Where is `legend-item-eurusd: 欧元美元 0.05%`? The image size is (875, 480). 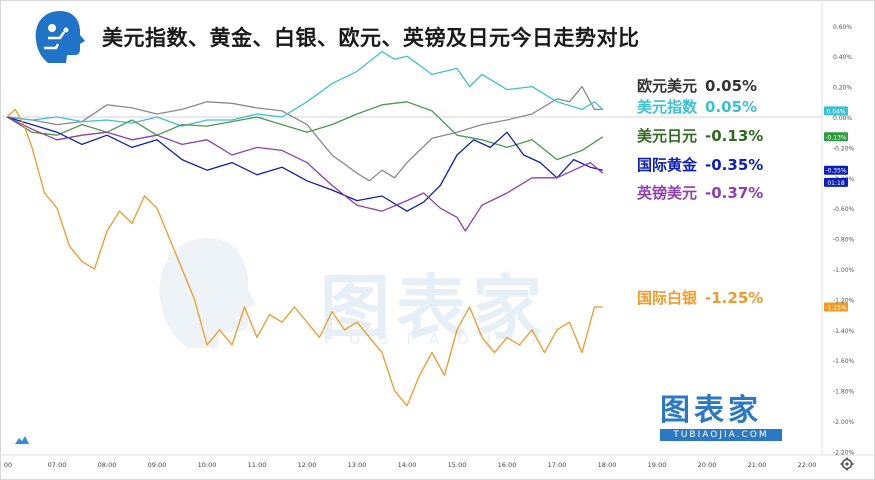 legend-item-eurusd: 欧元美元 0.05% is located at coordinates (697, 85).